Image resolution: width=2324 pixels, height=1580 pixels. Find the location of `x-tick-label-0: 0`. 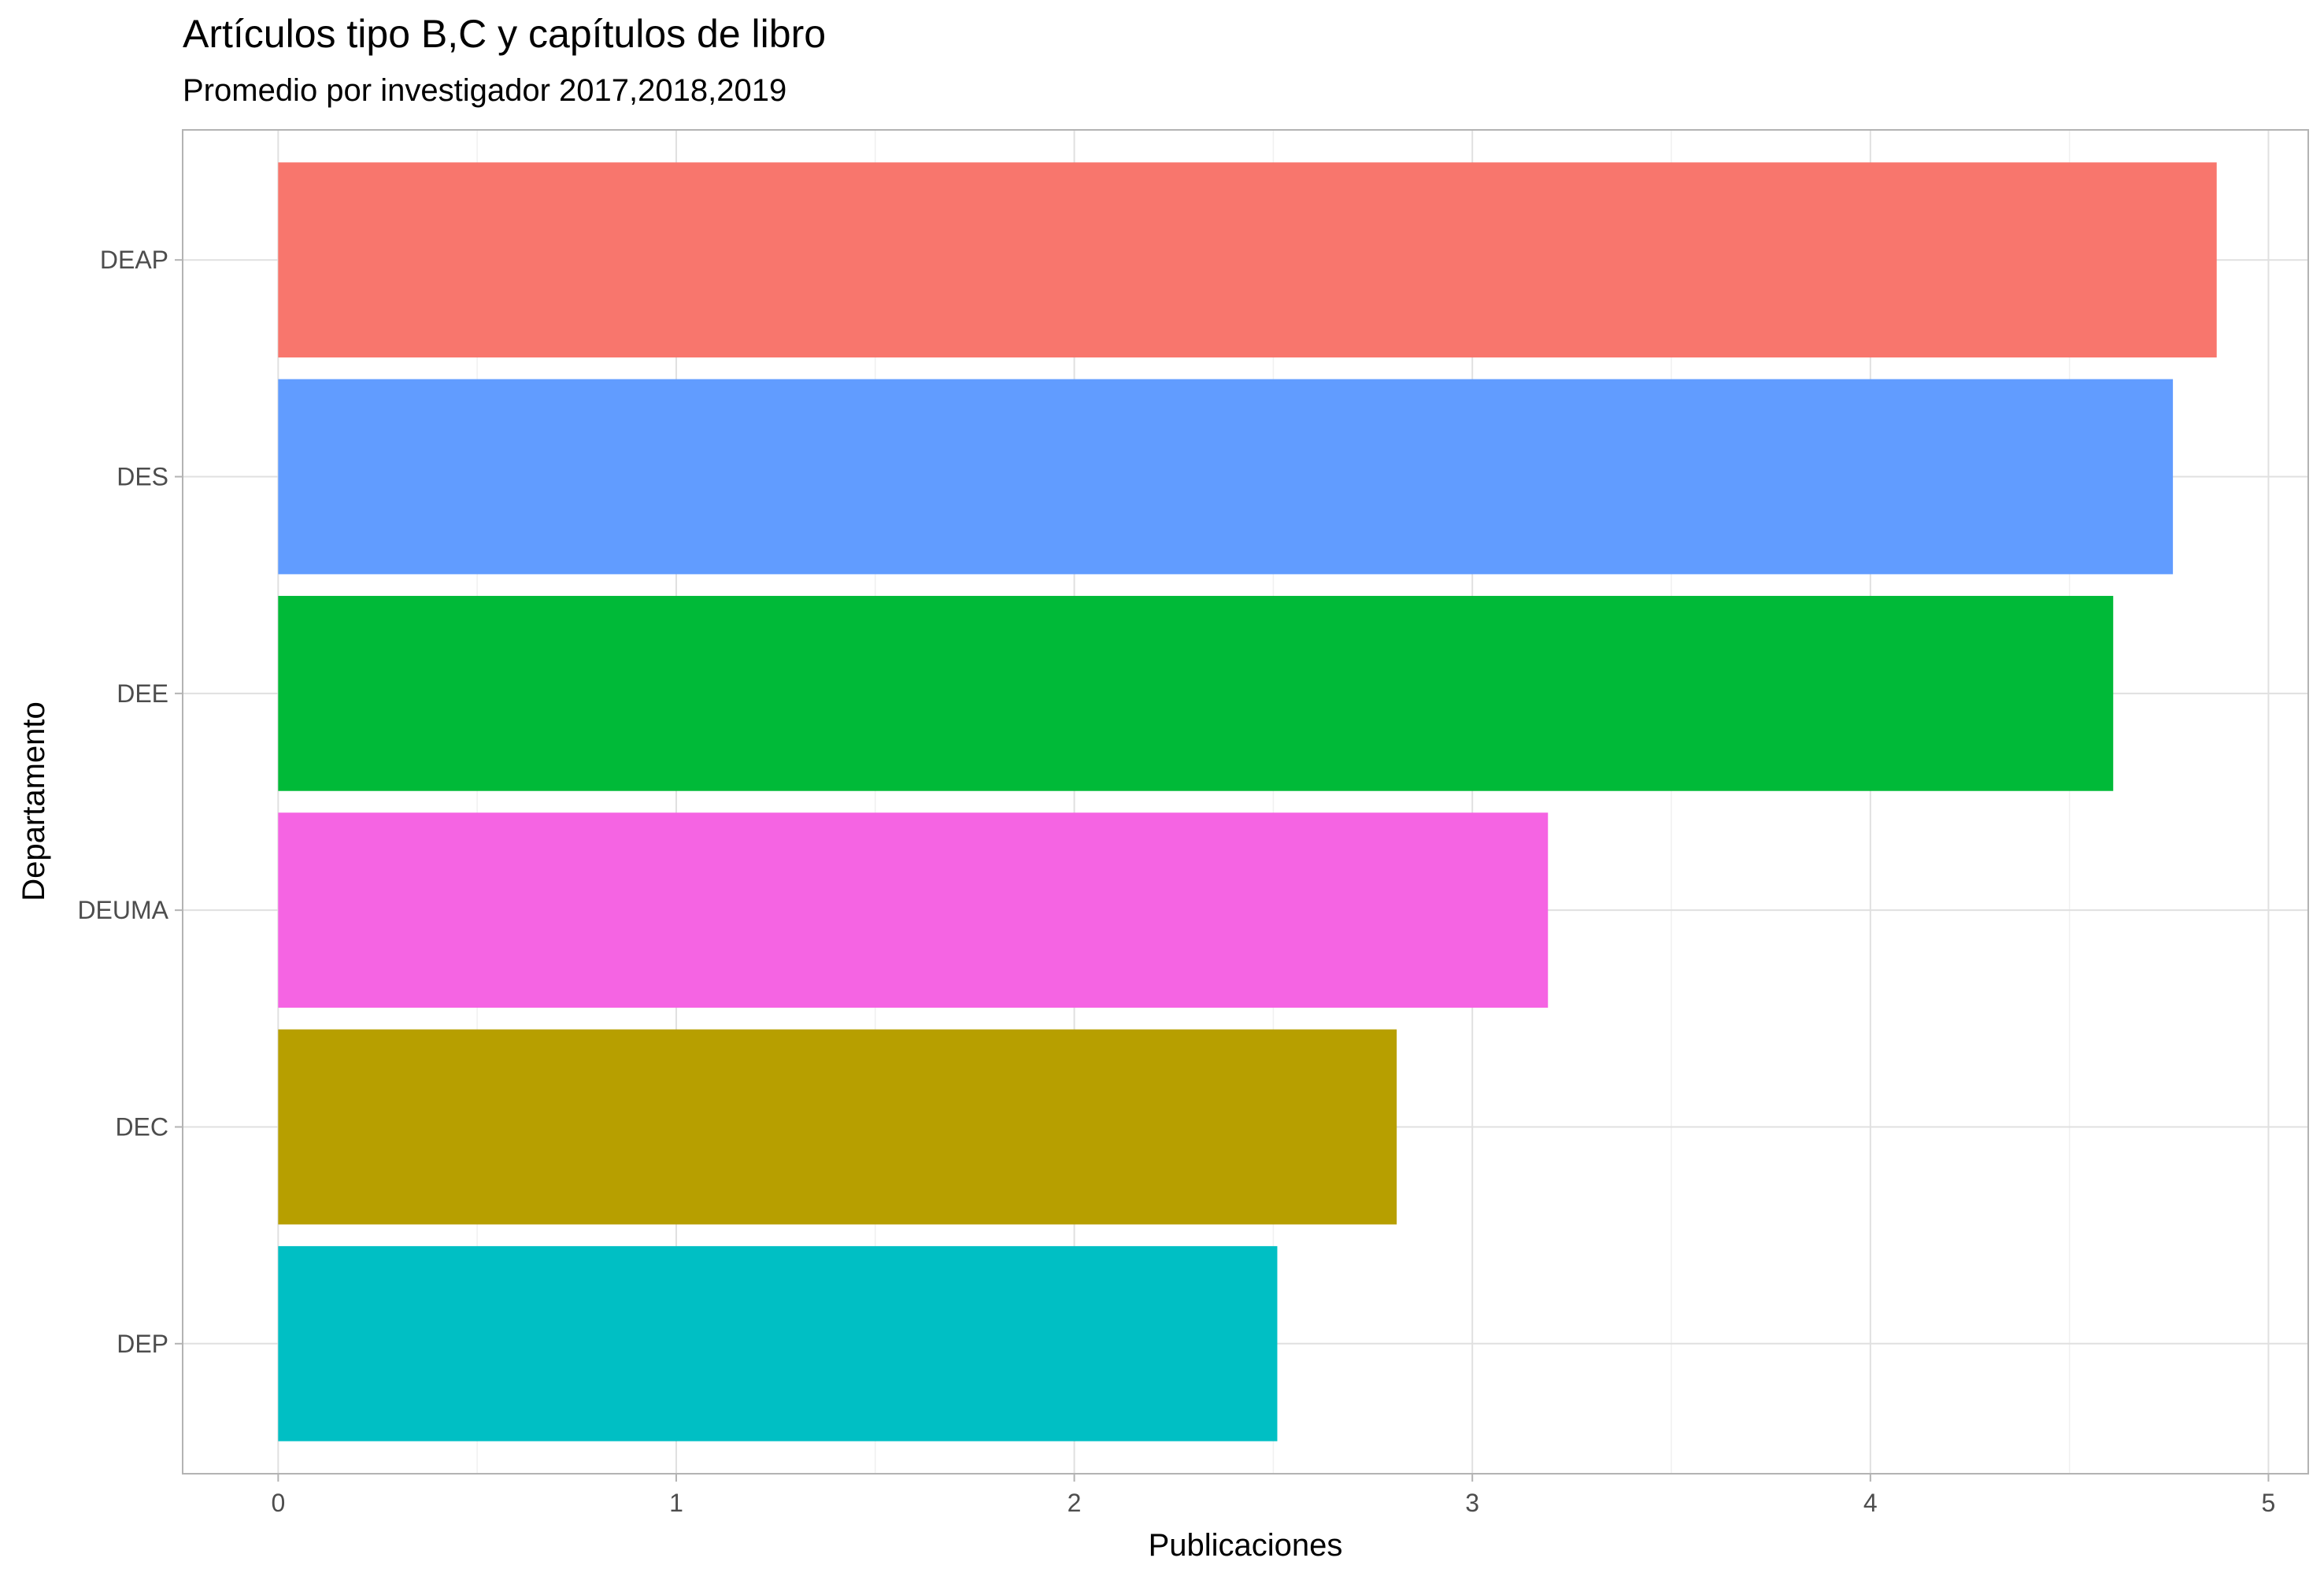

x-tick-label-0: 0 is located at coordinates (278, 1503).